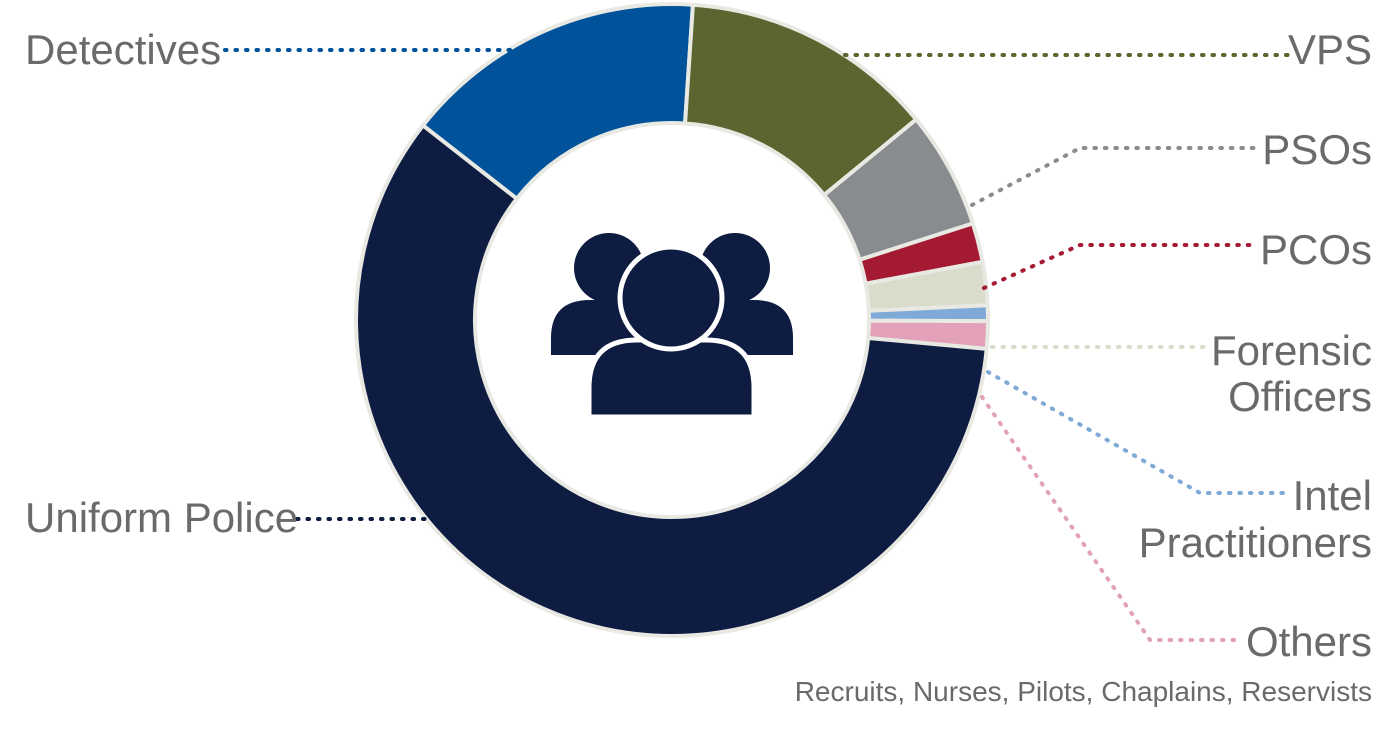 The image size is (1383, 735). I want to click on leader-psos, so click(1115, 176).